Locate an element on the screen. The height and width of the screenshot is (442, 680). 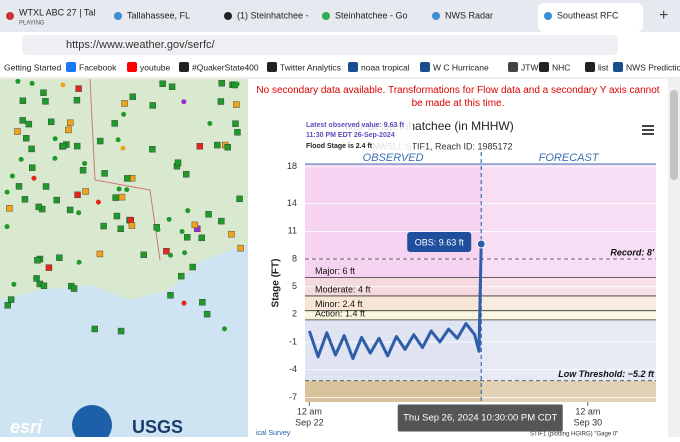
url: https://www.weather.gov/serfc/ is located at coordinates (141, 45).